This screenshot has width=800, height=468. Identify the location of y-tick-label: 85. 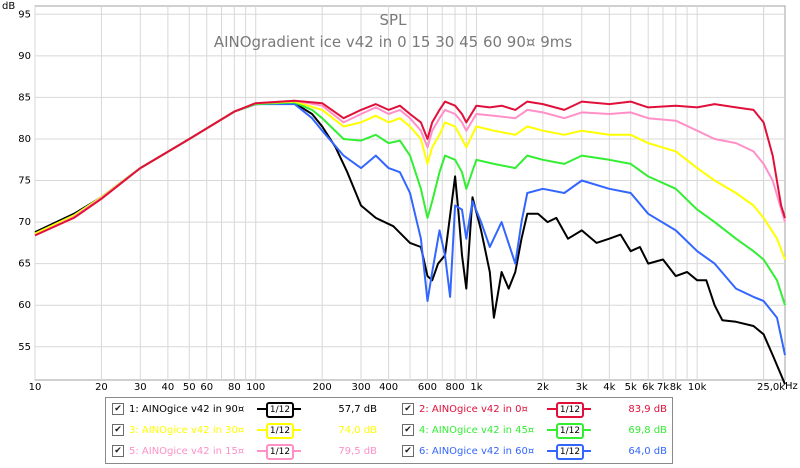
(24, 97).